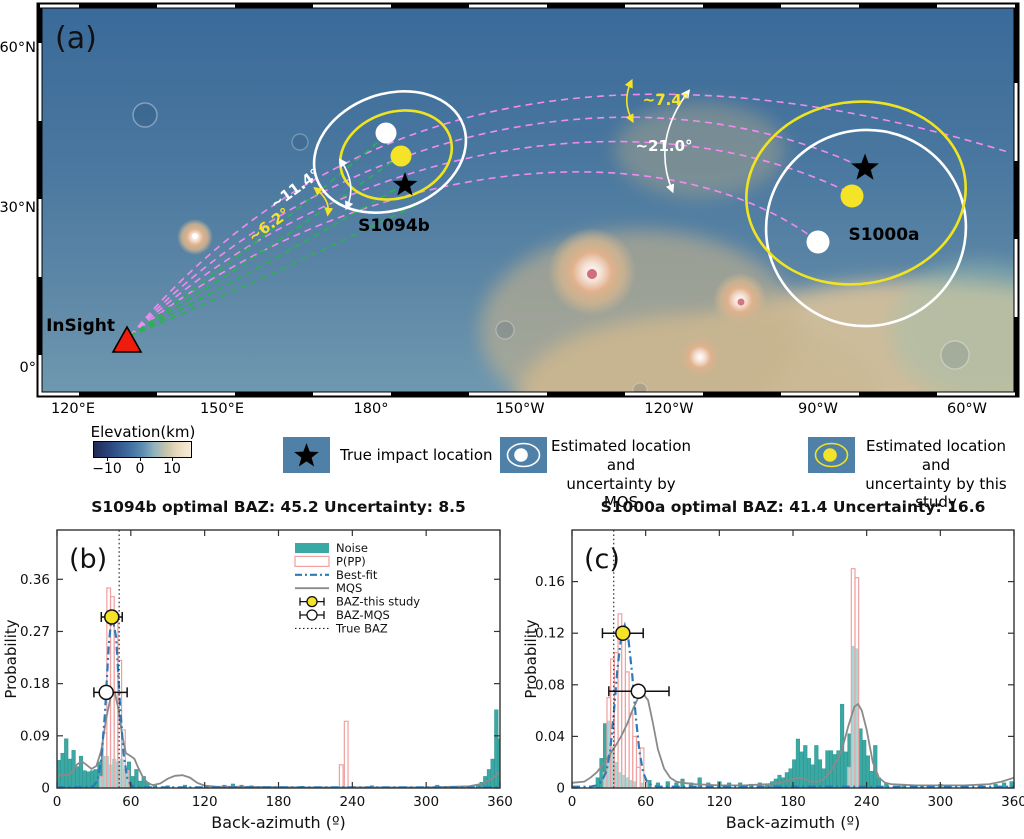 The height and width of the screenshot is (839, 1024). Describe the element at coordinates (394, 226) in the screenshot. I see `s1094b-label: S1094b` at that location.